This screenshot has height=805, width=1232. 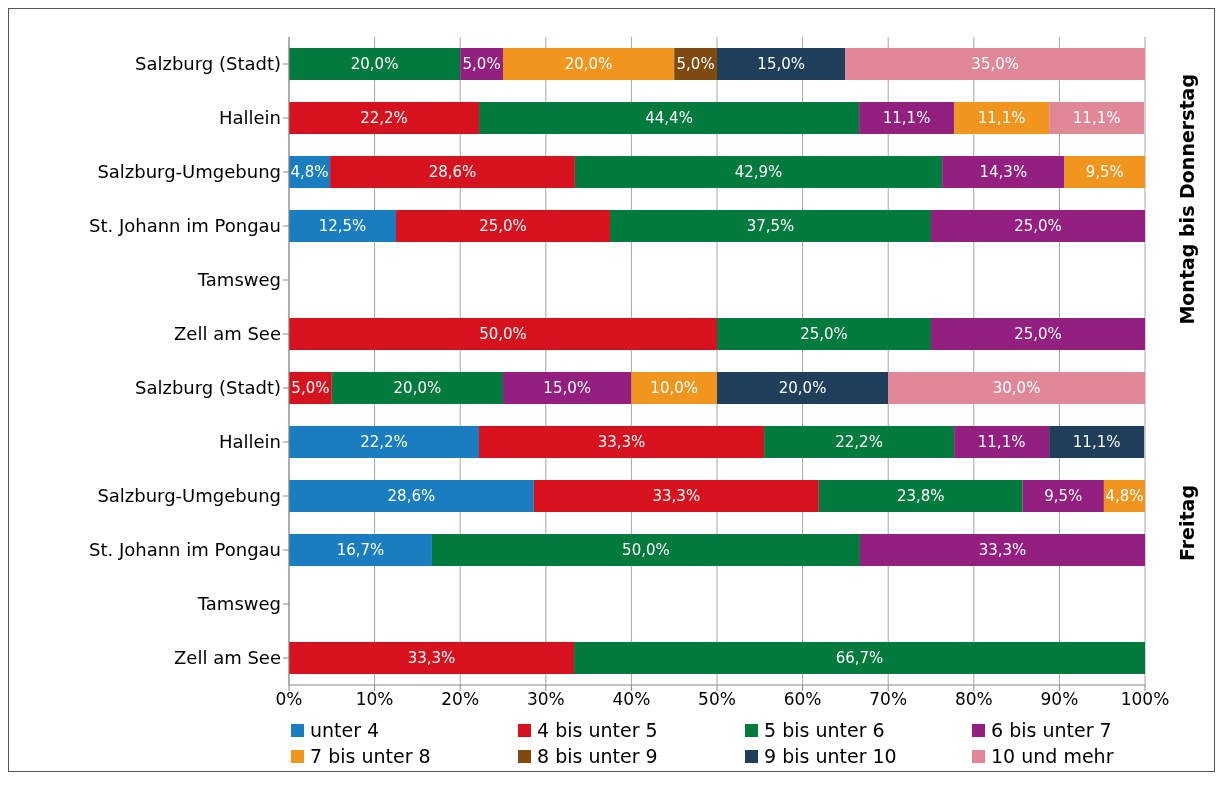 I want to click on legend-label: 6 bis unter 7, so click(x=1051, y=730).